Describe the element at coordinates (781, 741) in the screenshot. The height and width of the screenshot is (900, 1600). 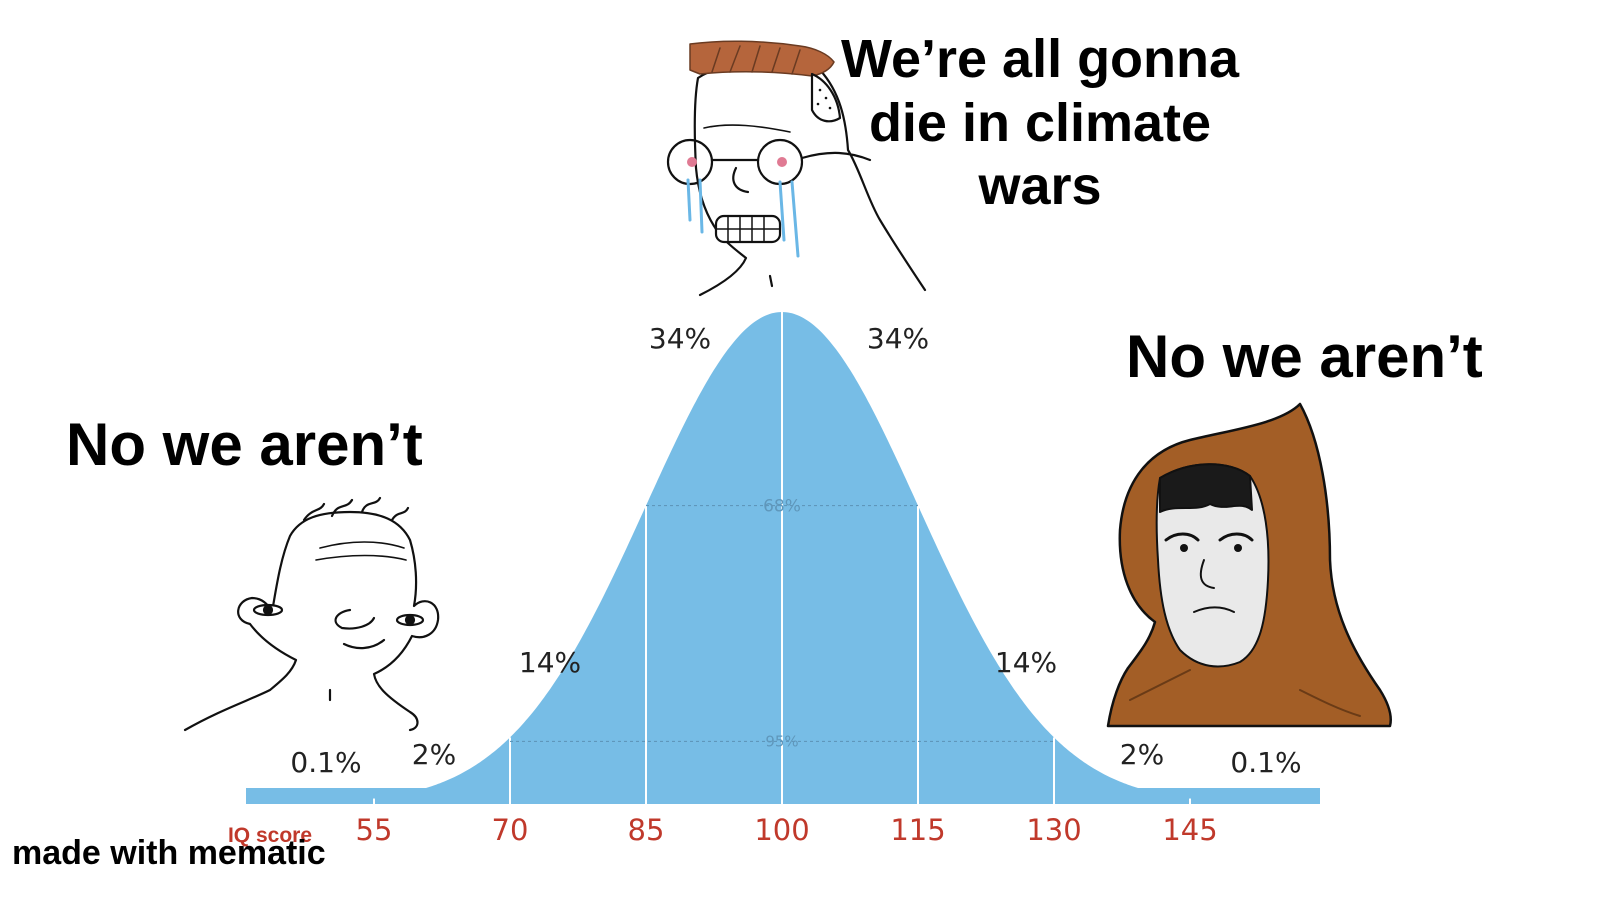
I see `band-95-label: 95%` at that location.